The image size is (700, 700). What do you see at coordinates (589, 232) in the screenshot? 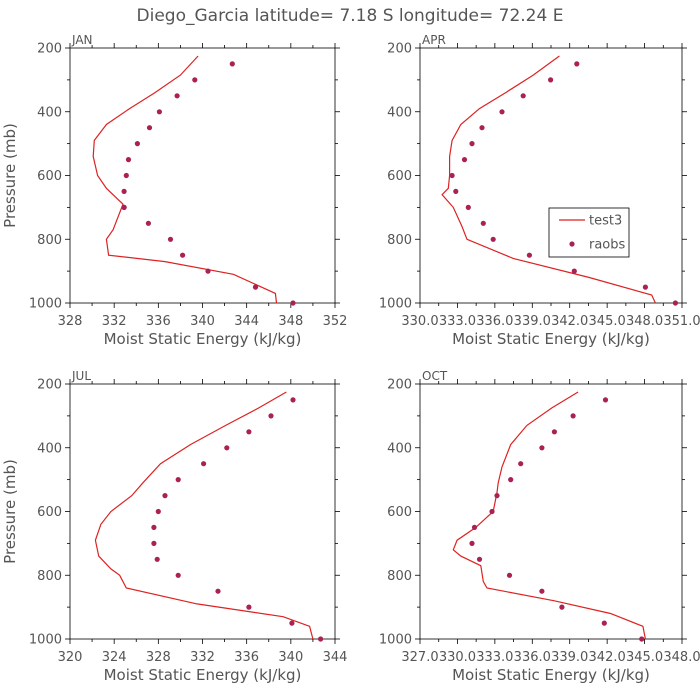
I see `legend: test3 raobs` at bounding box center [589, 232].